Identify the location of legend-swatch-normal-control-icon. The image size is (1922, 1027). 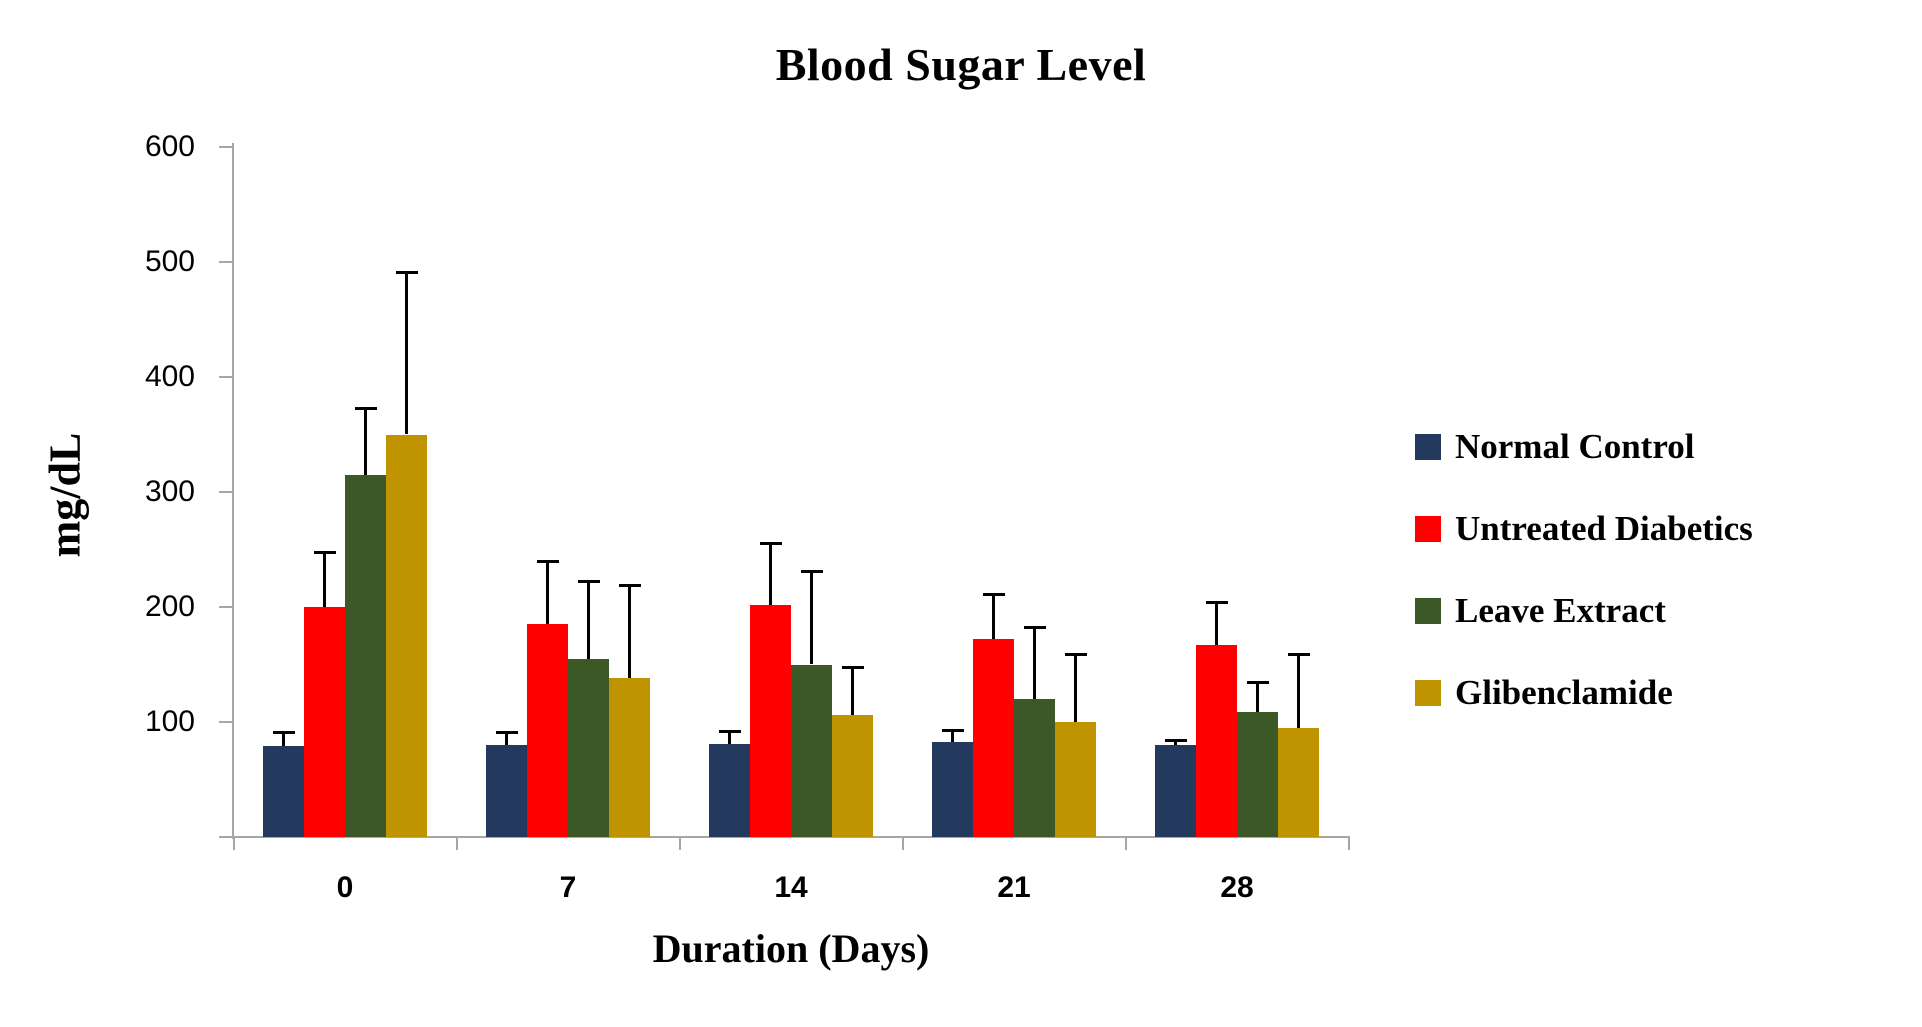
(1428, 447).